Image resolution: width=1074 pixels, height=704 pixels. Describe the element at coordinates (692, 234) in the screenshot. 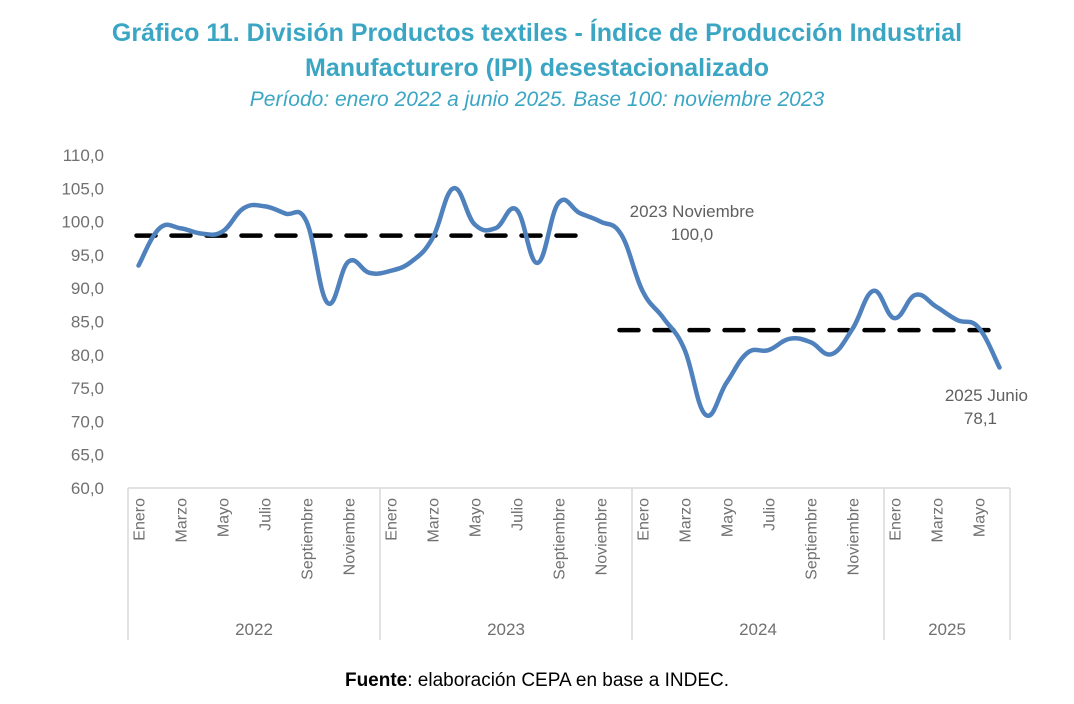

I see `annotation-value: 100,0` at that location.